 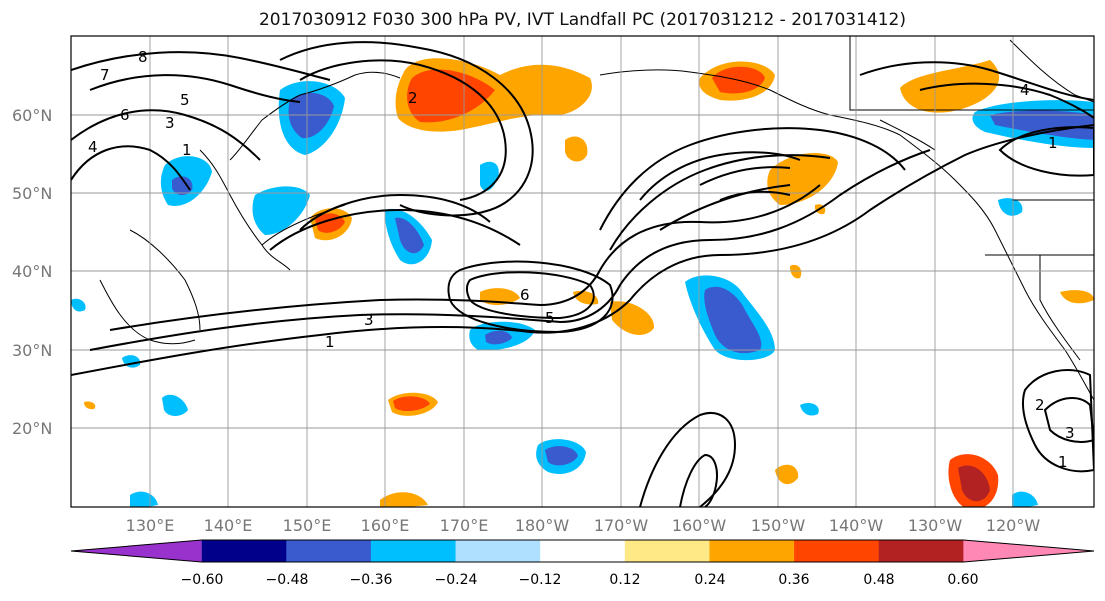 What do you see at coordinates (287, 580) in the screenshot?
I see `colorbar-tick: −0.48` at bounding box center [287, 580].